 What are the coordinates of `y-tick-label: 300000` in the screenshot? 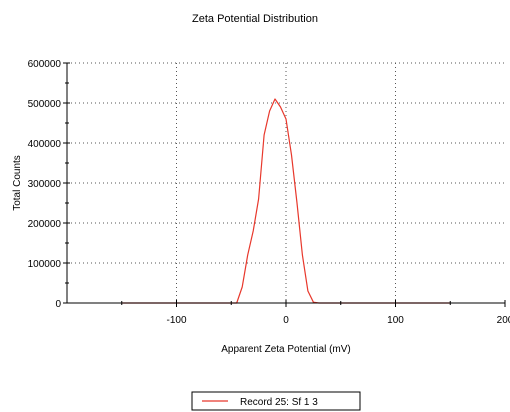 It's located at (45, 184).